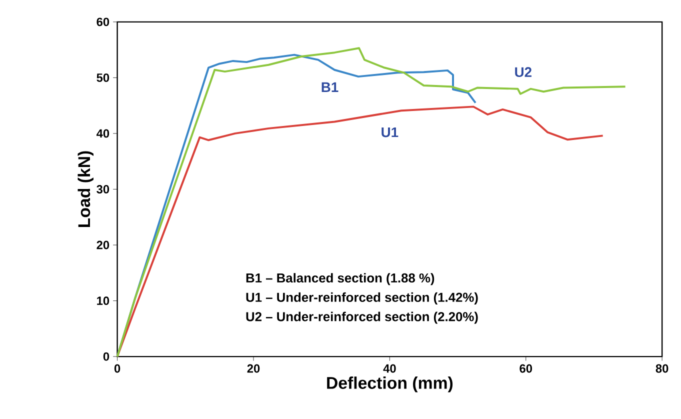 Image resolution: width=681 pixels, height=419 pixels. I want to click on x-tick-label: 0, so click(117, 368).